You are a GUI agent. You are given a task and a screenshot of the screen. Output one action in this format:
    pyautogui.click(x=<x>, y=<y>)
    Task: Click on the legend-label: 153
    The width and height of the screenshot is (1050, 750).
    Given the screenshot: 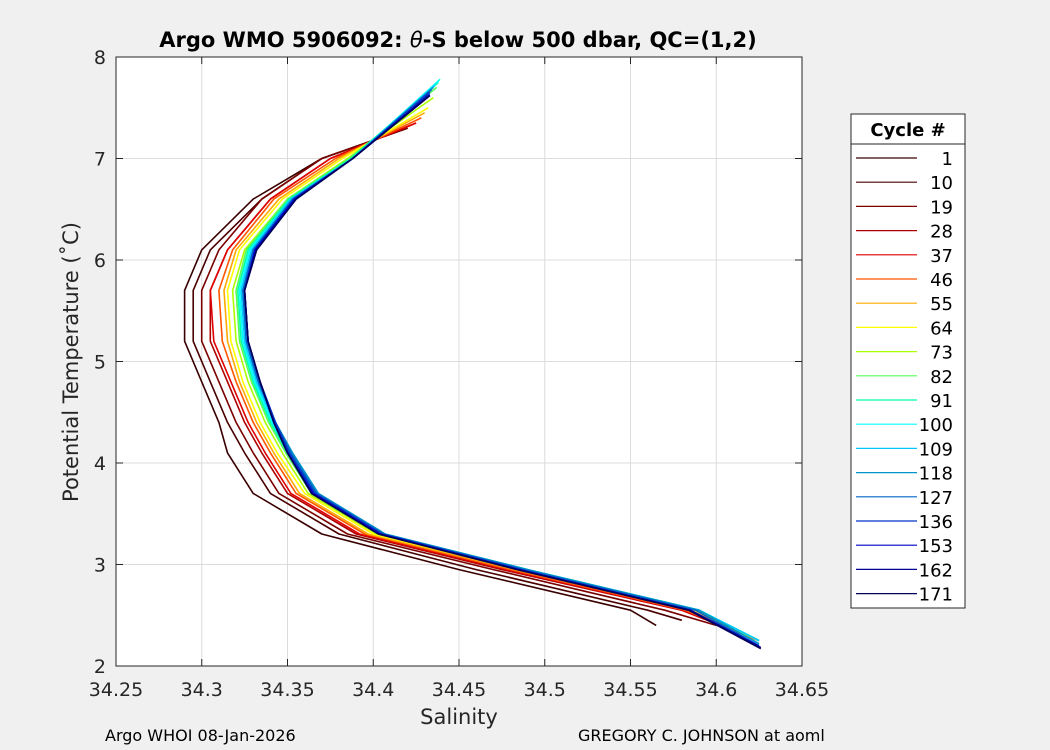 What is the action you would take?
    pyautogui.click(x=936, y=546)
    